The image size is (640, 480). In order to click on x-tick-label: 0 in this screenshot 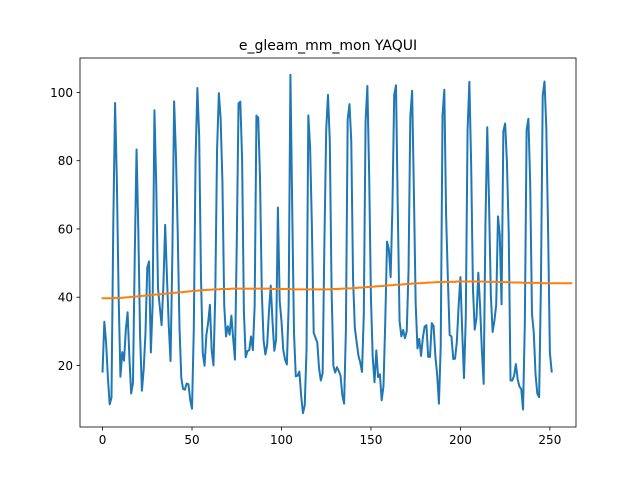, I will do `click(103, 440)`.